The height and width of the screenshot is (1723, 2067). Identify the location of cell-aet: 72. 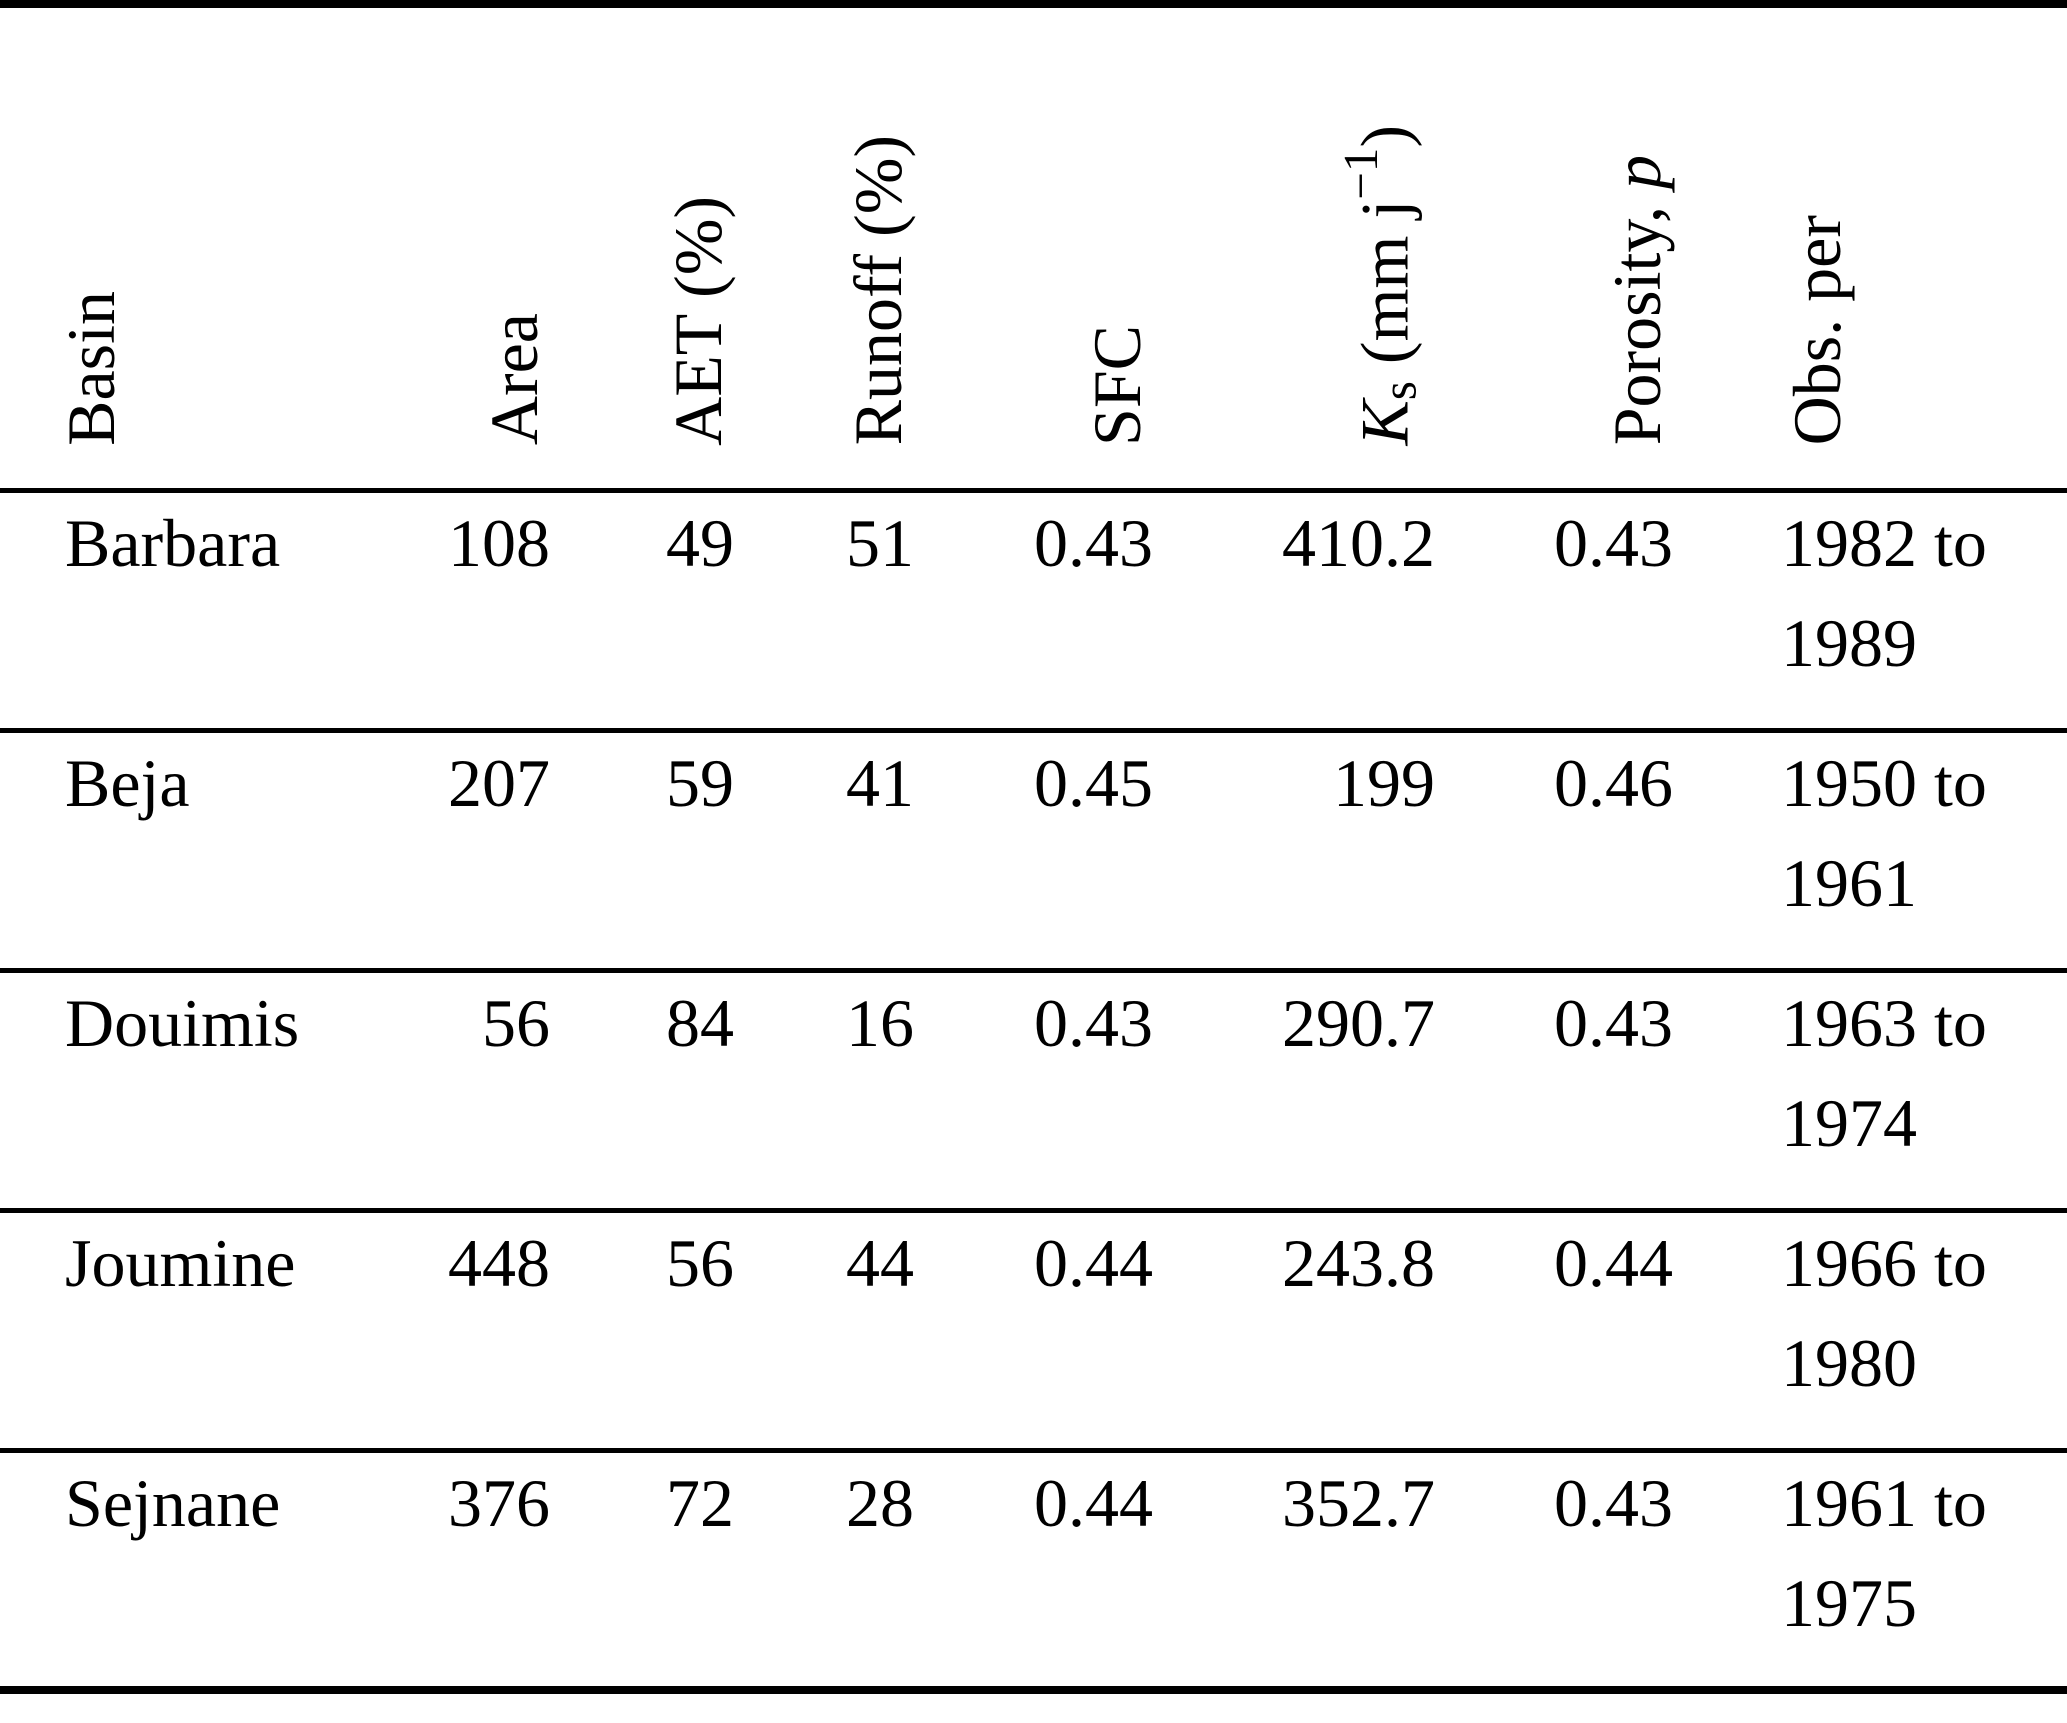
(700, 1502).